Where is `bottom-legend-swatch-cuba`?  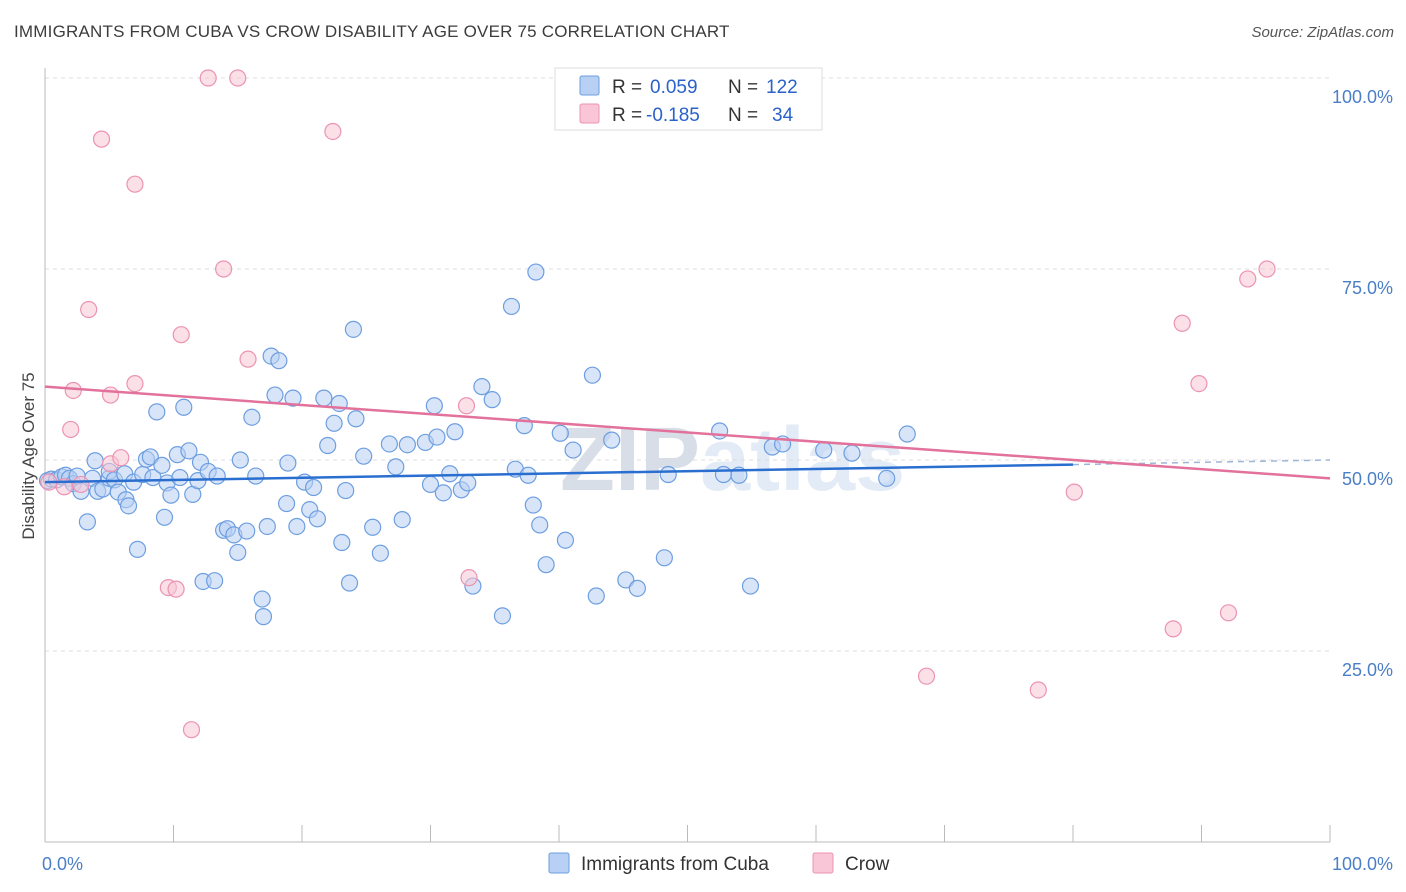
bottom-legend-swatch-cuba is located at coordinates (559, 863).